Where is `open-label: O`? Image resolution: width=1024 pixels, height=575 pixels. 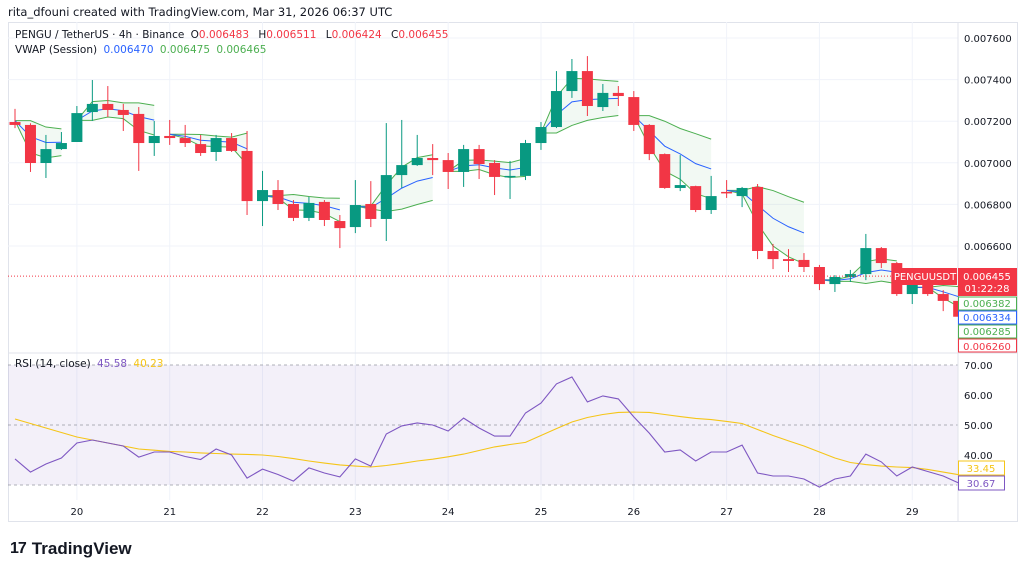 open-label: O is located at coordinates (194, 35).